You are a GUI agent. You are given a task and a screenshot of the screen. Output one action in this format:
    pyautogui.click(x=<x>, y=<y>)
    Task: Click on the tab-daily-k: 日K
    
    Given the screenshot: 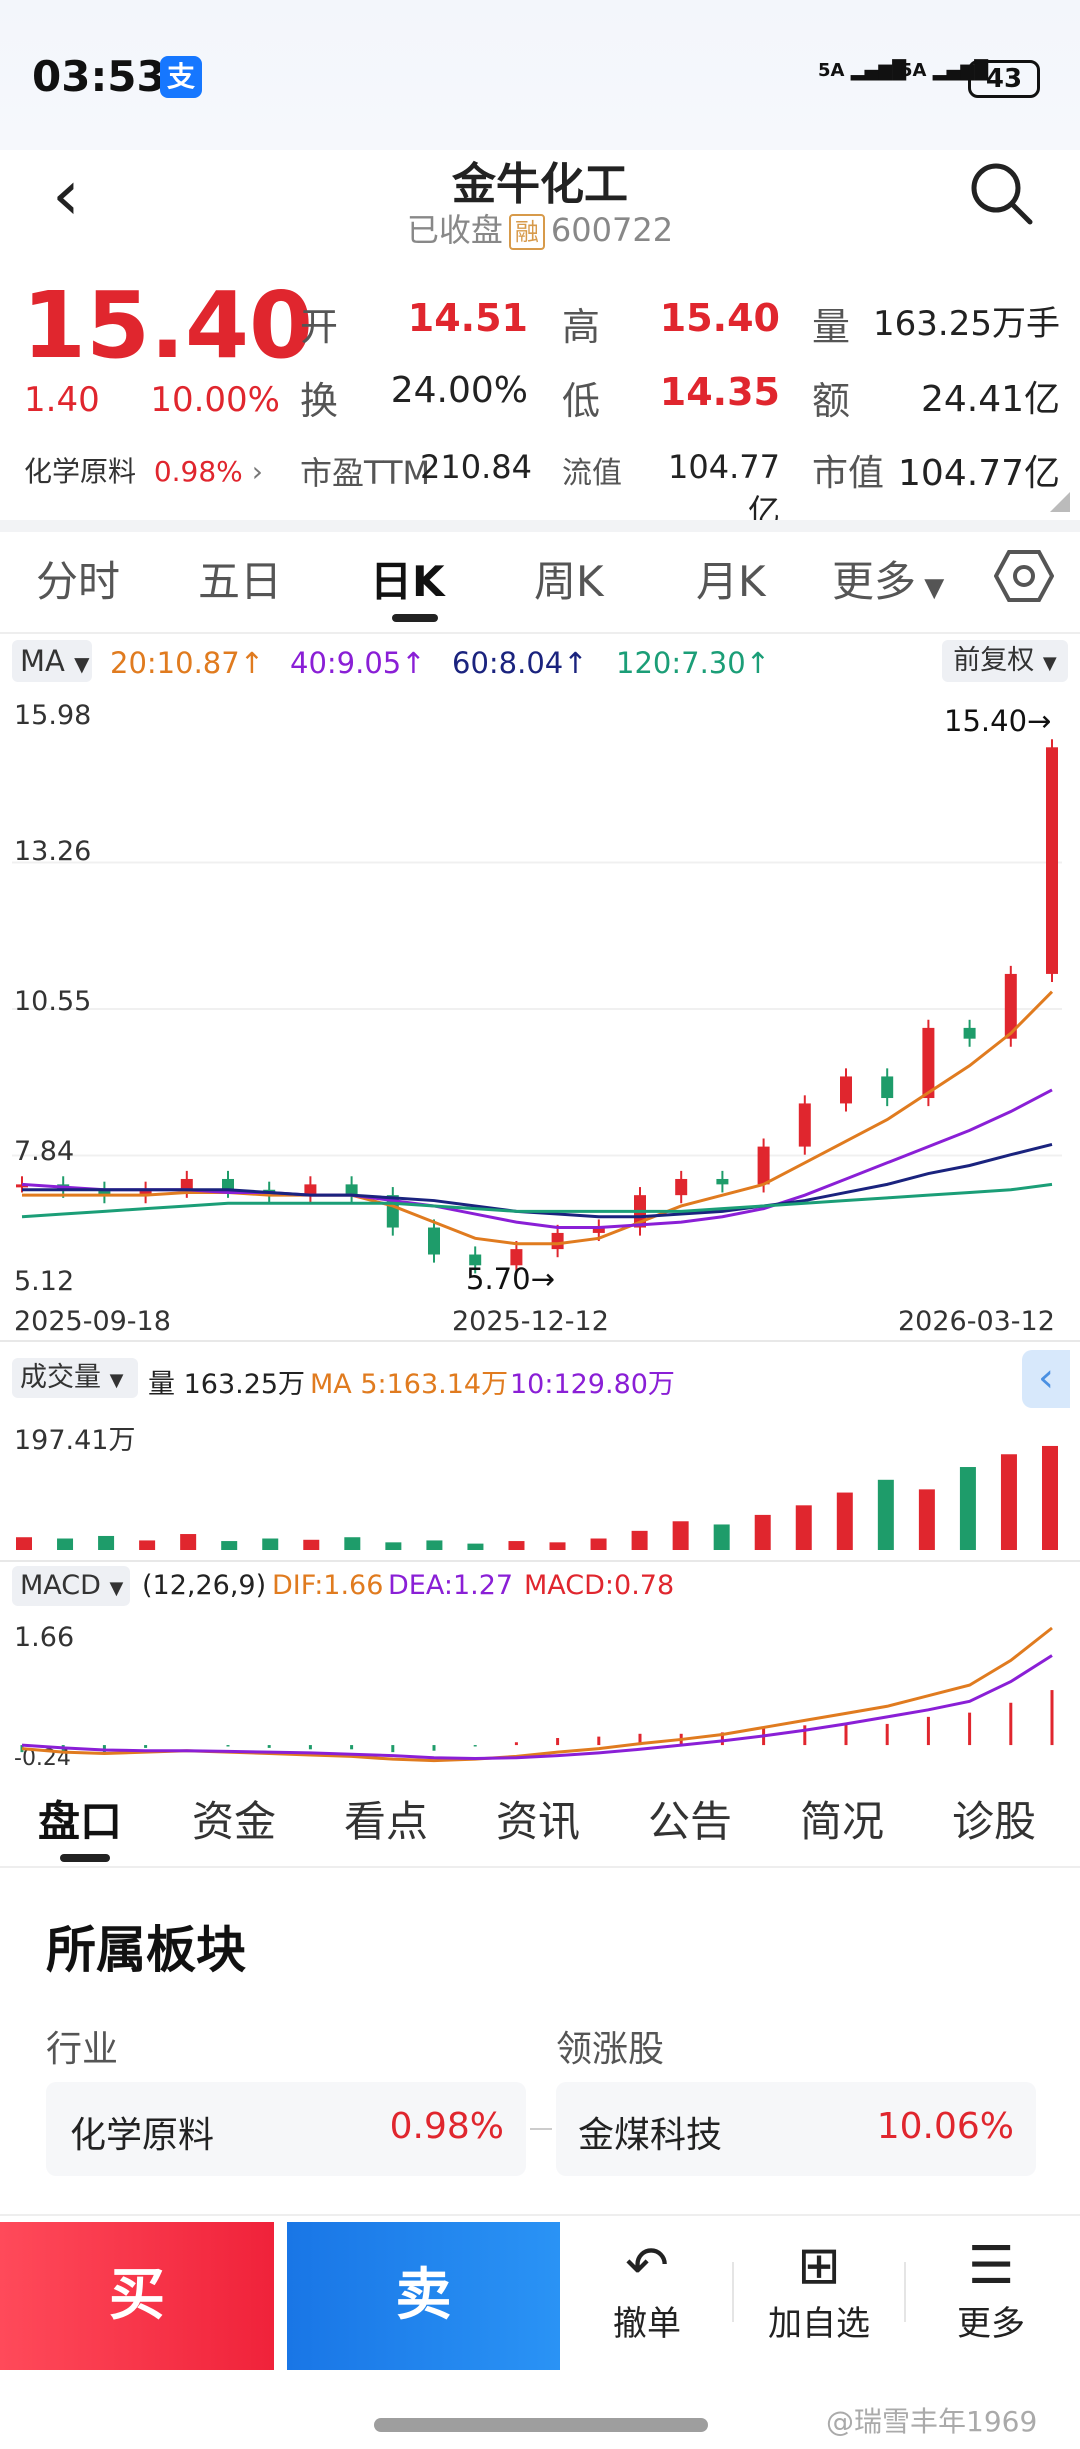 What is the action you would take?
    pyautogui.click(x=407, y=581)
    